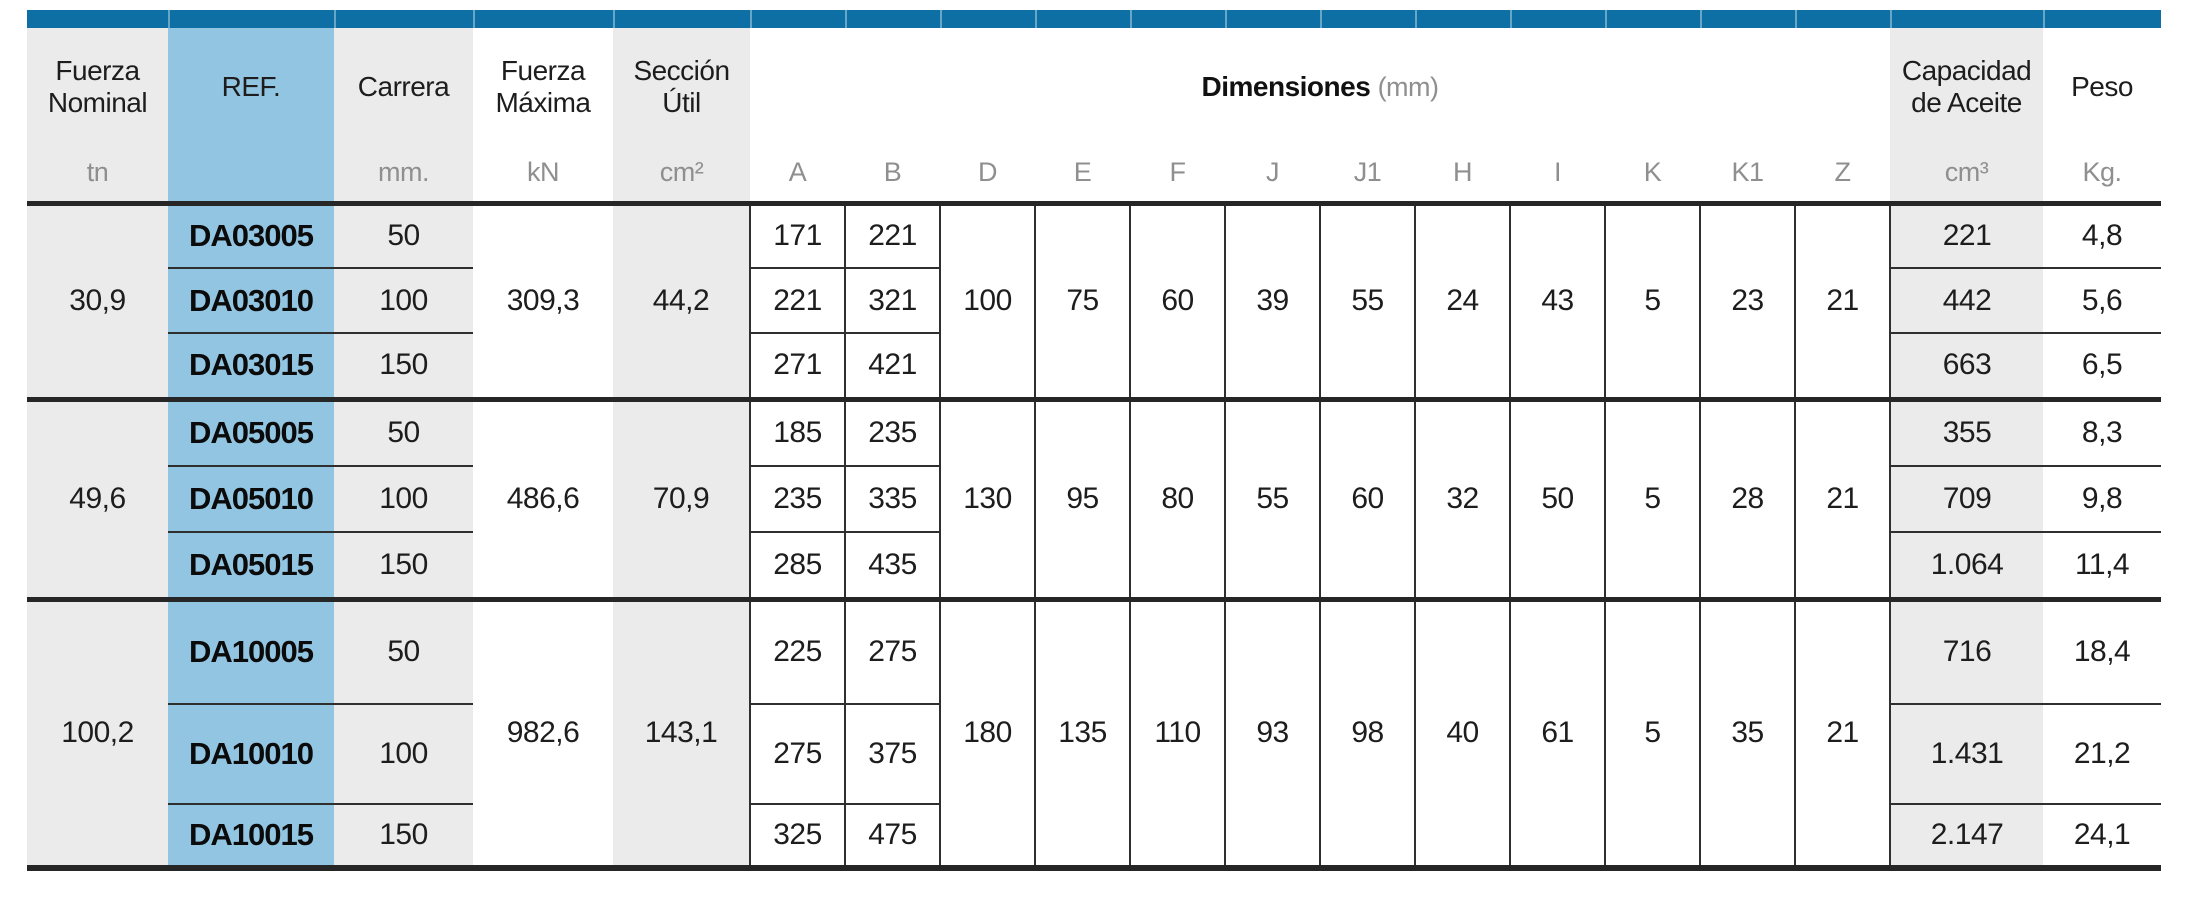 Image resolution: width=2188 pixels, height=905 pixels. Describe the element at coordinates (1462, 497) in the screenshot. I see `dim-H-value: 32` at that location.